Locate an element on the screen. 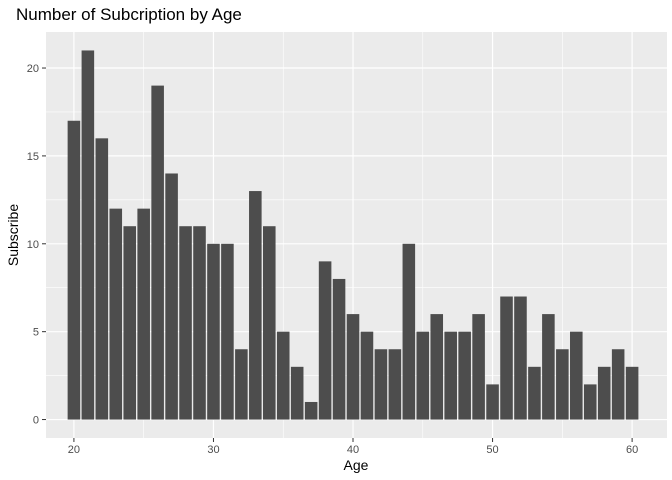 The height and width of the screenshot is (480, 672). y-tick-label: 15 is located at coordinates (33, 157).